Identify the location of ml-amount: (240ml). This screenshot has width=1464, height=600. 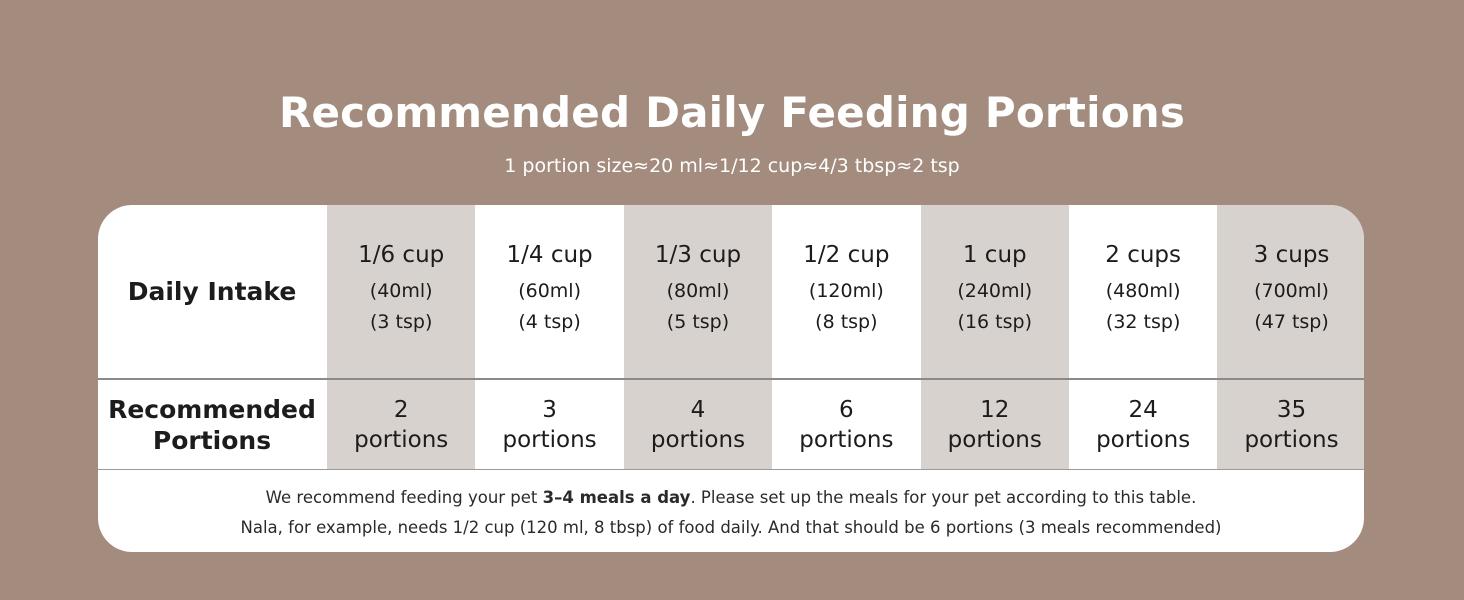
(995, 290).